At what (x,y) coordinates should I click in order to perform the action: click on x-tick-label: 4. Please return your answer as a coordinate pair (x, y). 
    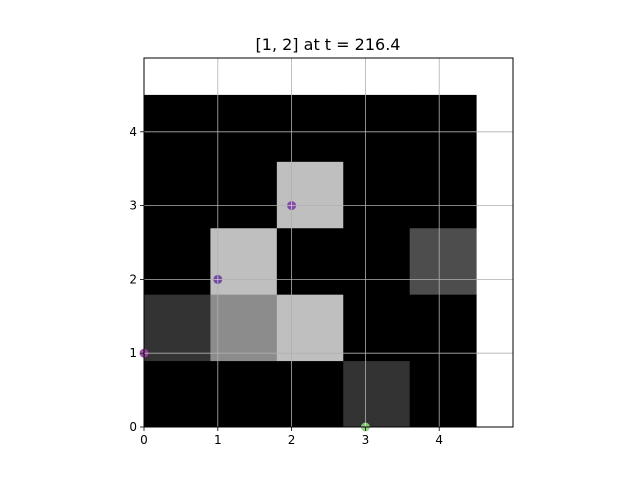
    Looking at the image, I should click on (439, 440).